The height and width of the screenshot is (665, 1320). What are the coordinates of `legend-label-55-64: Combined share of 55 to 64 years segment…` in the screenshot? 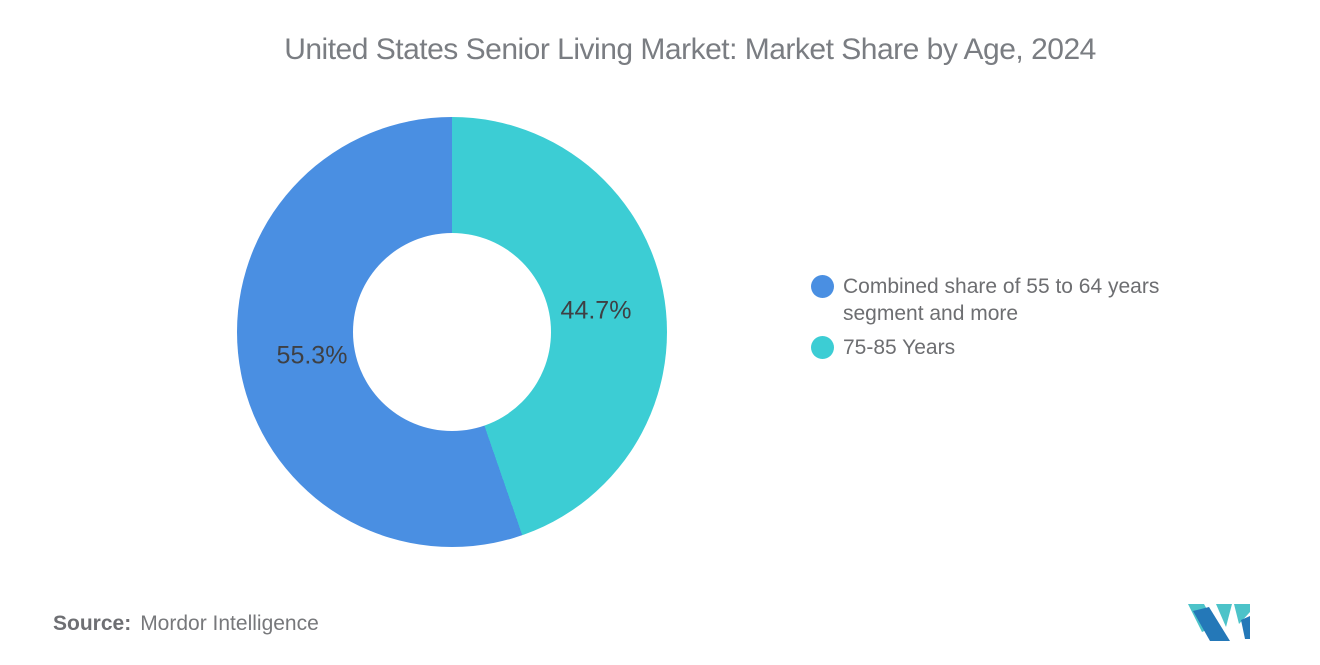 It's located at (1001, 300).